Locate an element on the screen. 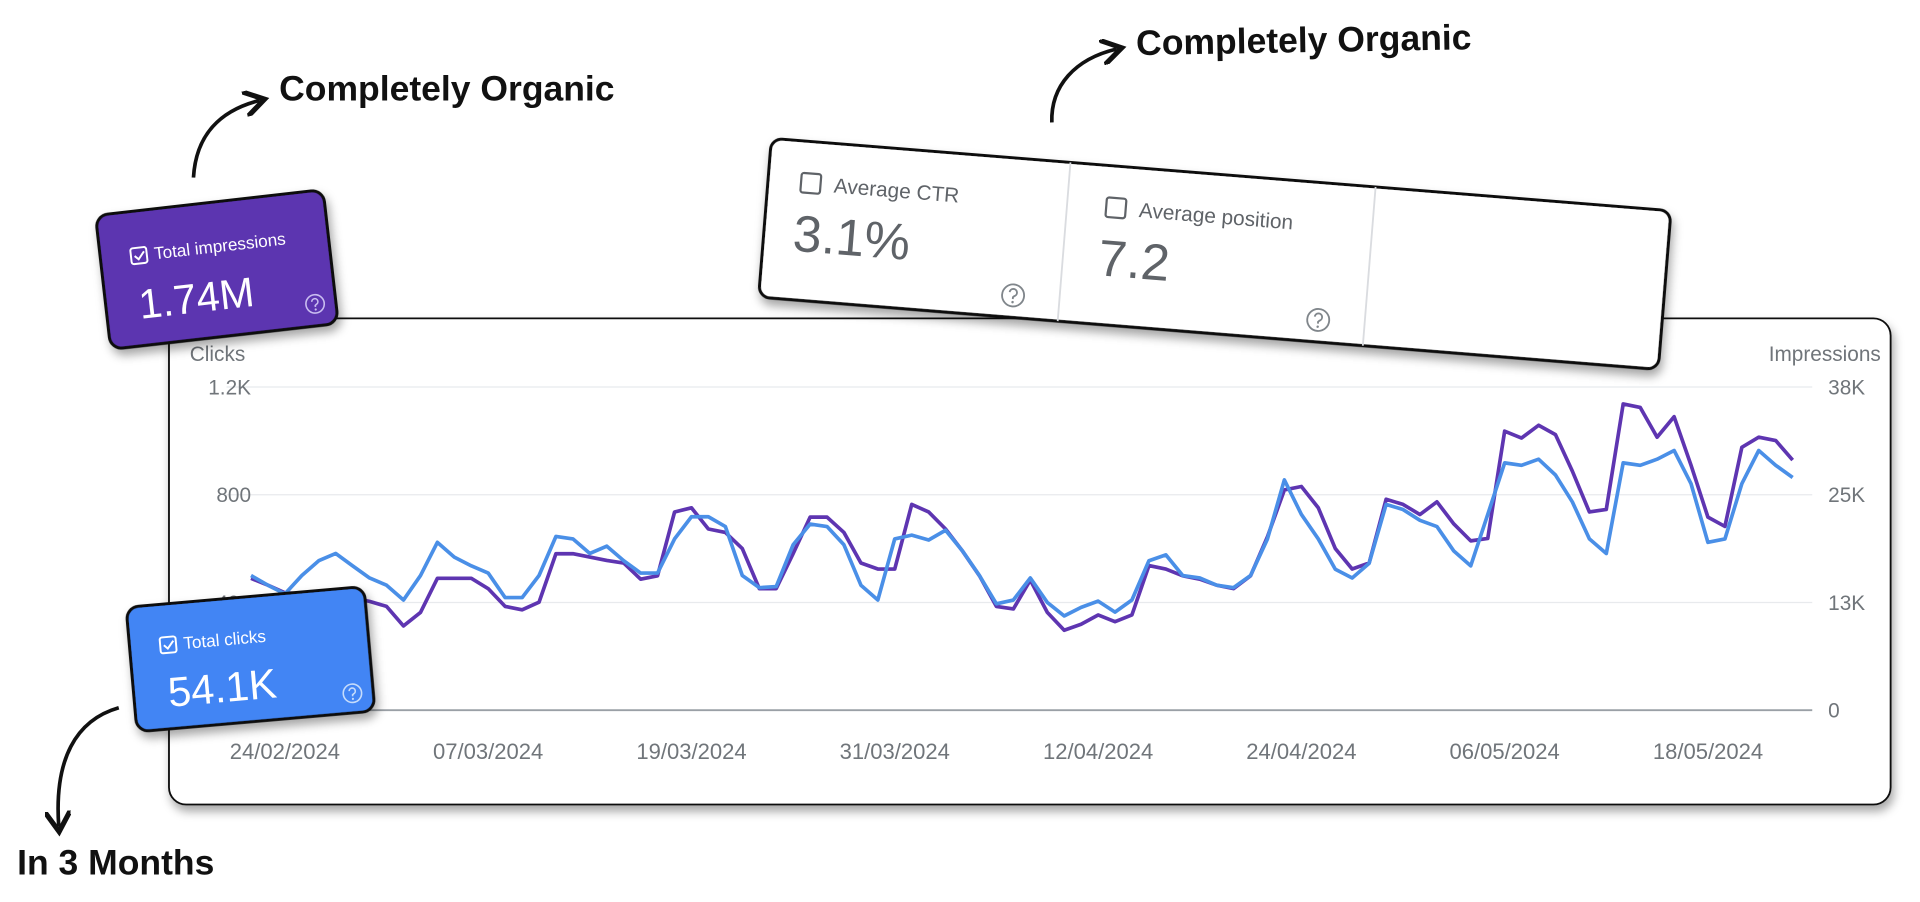  x-tick-label: 19/03/2024 is located at coordinates (691, 751).